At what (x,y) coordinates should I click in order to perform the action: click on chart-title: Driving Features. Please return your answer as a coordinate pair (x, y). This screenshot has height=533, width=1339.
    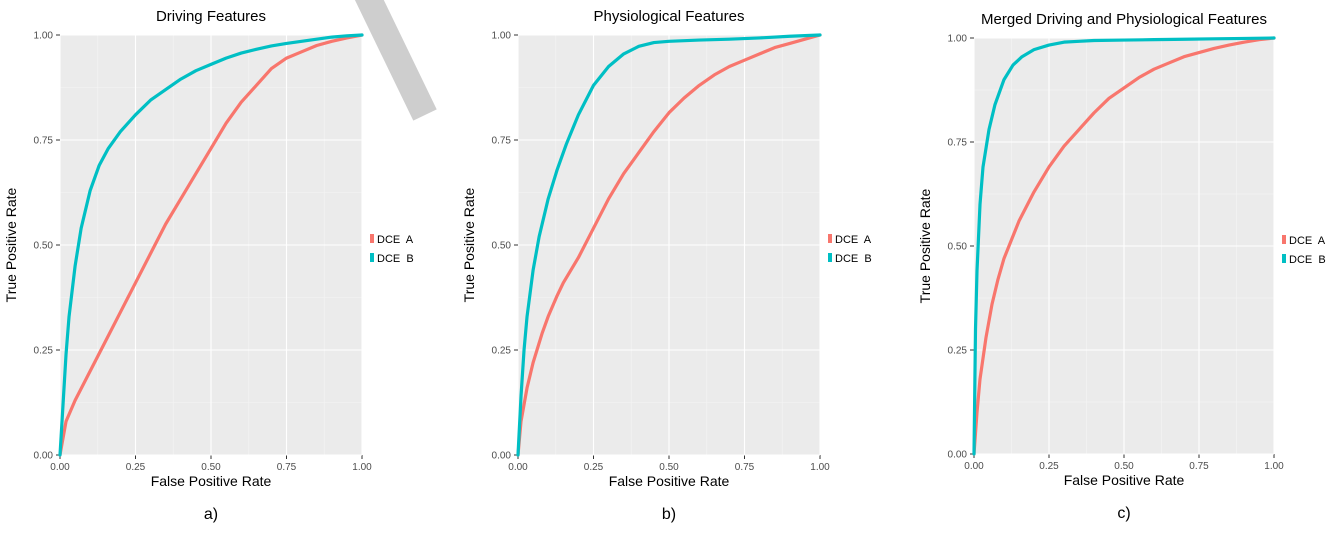
    Looking at the image, I should click on (211, 16).